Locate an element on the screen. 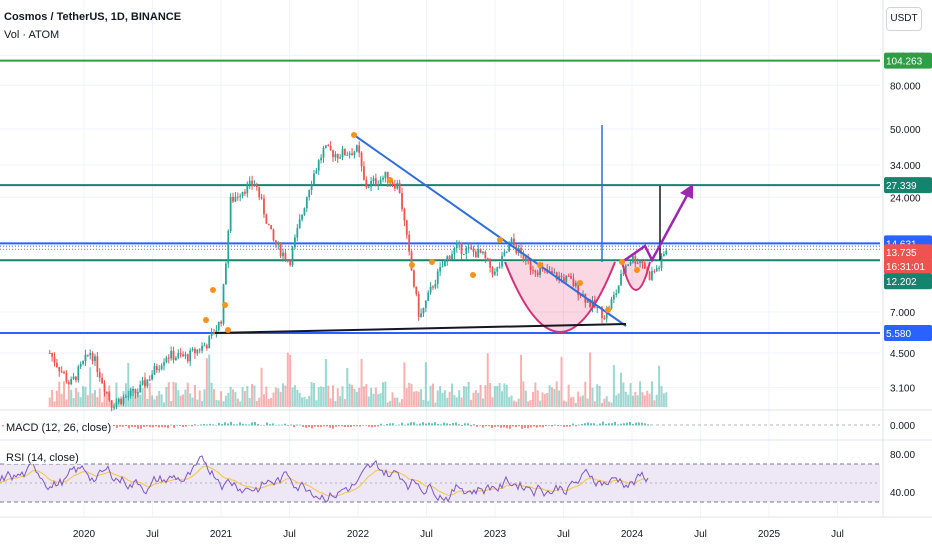 The image size is (932, 550). price-tag is located at coordinates (908, 281).